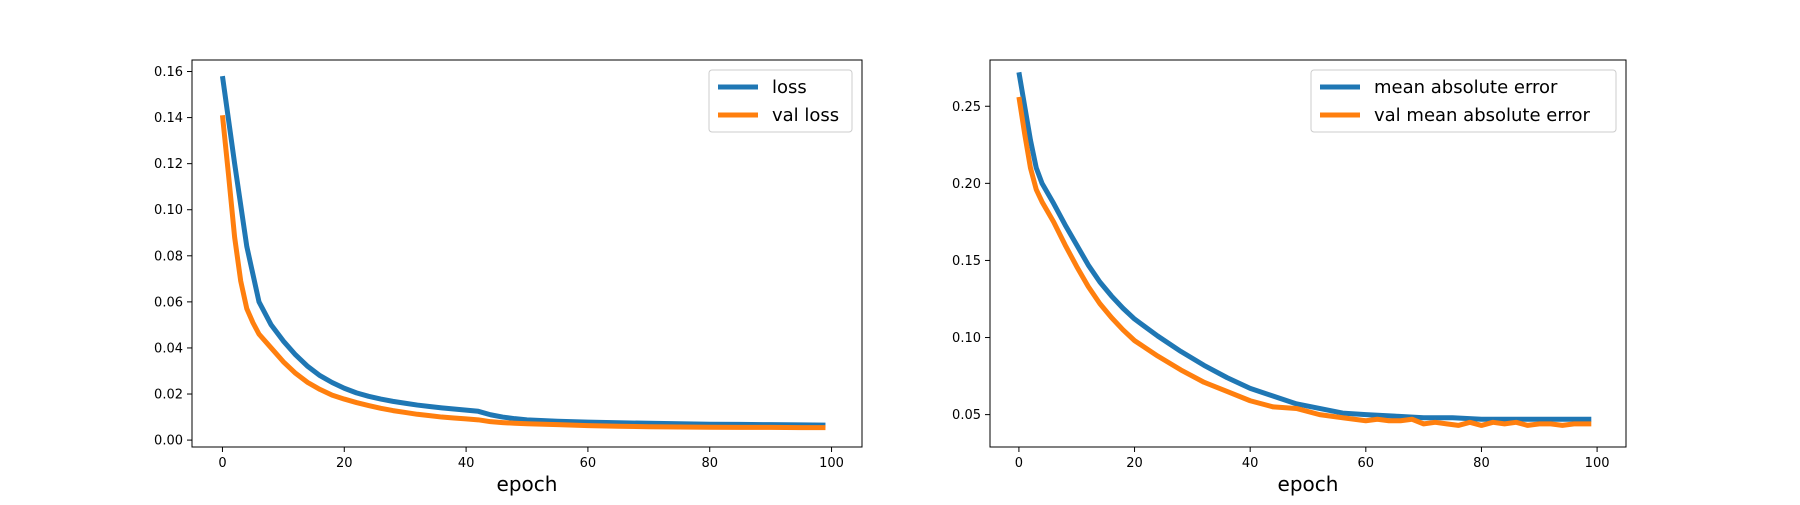  Describe the element at coordinates (168, 256) in the screenshot. I see `y-tick-label: 0.08` at that location.